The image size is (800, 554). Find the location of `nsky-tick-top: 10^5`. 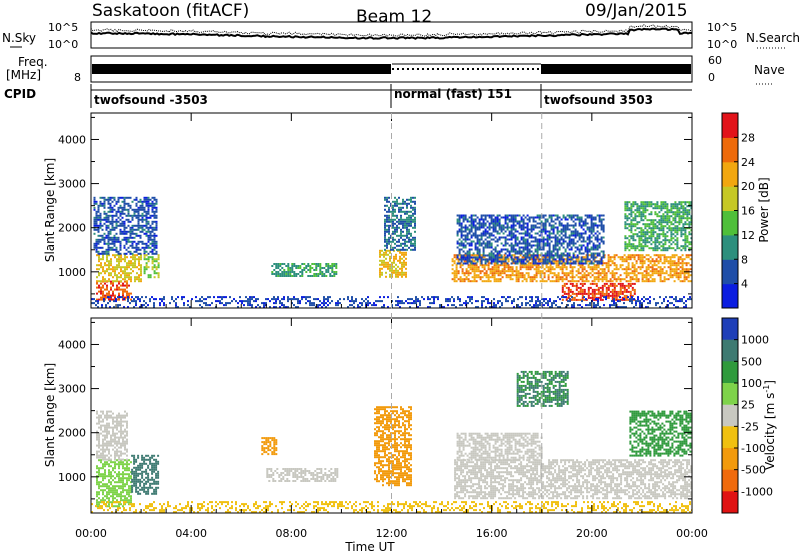

nsky-tick-top: 10^5 is located at coordinates (63, 27).